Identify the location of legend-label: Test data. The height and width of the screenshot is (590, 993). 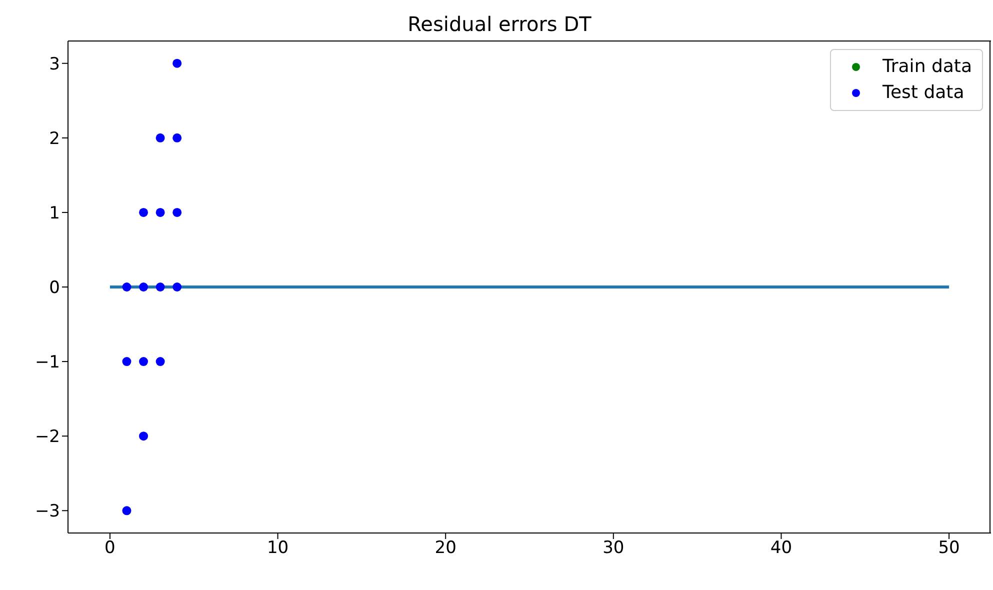
(923, 93).